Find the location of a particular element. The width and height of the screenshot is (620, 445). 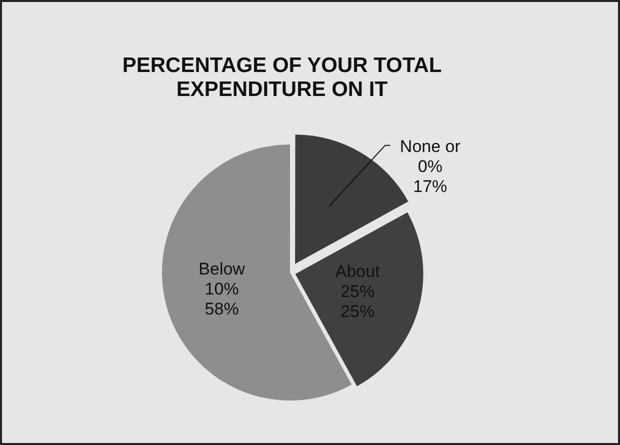

chart-title: PERCENTAGE OF YOUR TOTAL EXPENDITURE ON IT is located at coordinates (282, 78).